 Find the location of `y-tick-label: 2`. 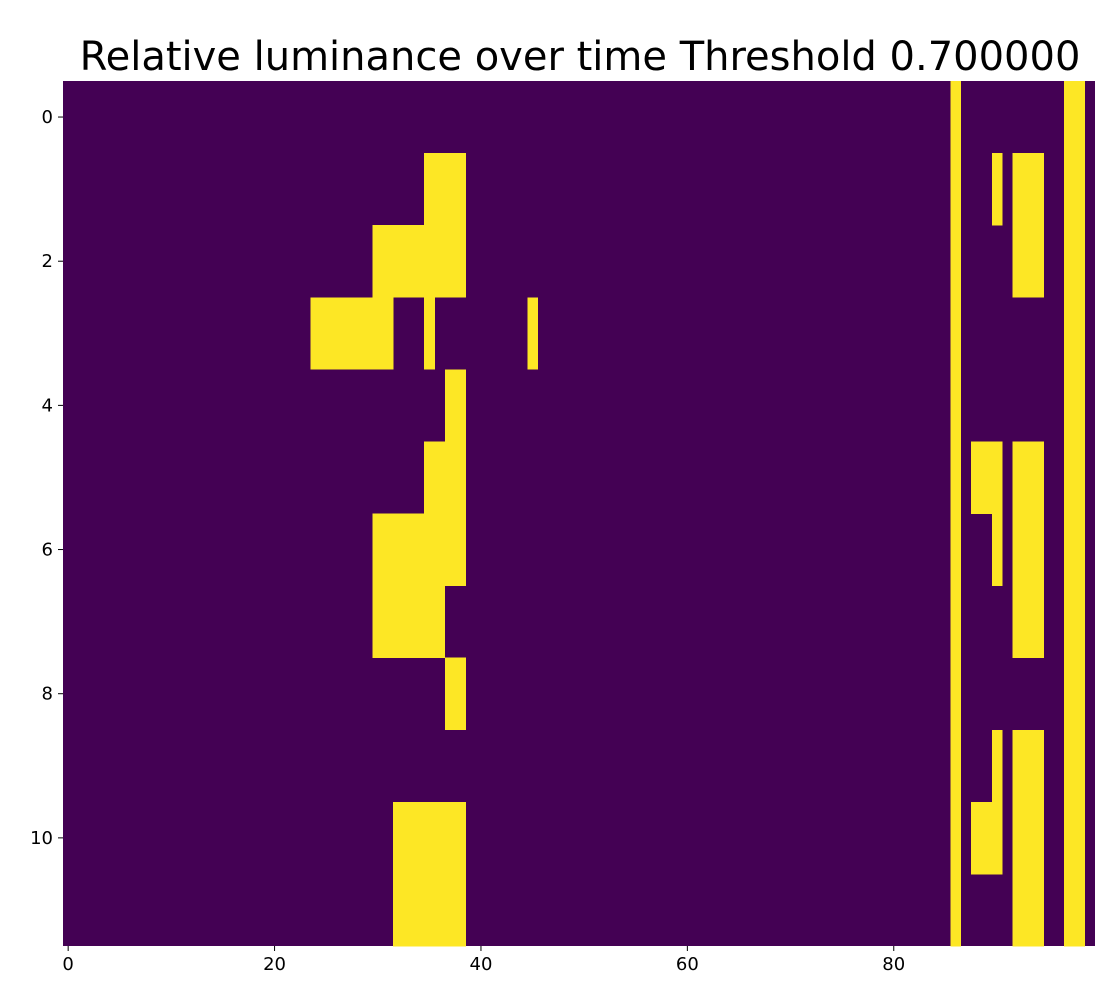

y-tick-label: 2 is located at coordinates (47, 261).